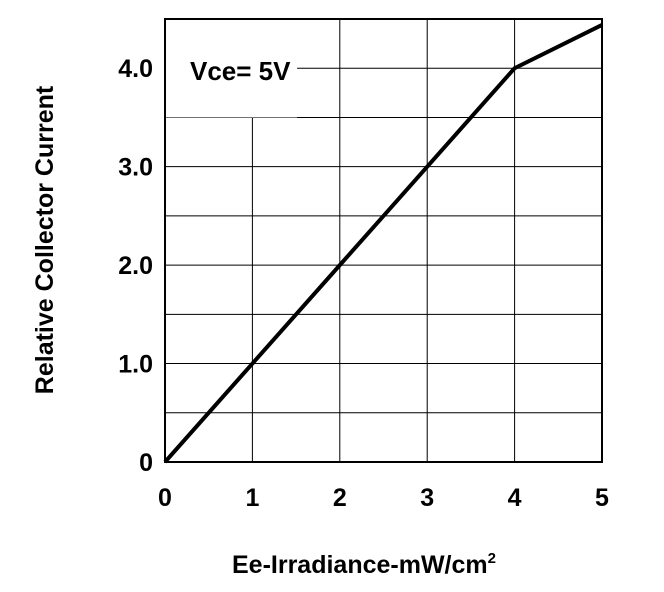 The image size is (664, 592). What do you see at coordinates (146, 463) in the screenshot?
I see `y-tick-label: 0` at bounding box center [146, 463].